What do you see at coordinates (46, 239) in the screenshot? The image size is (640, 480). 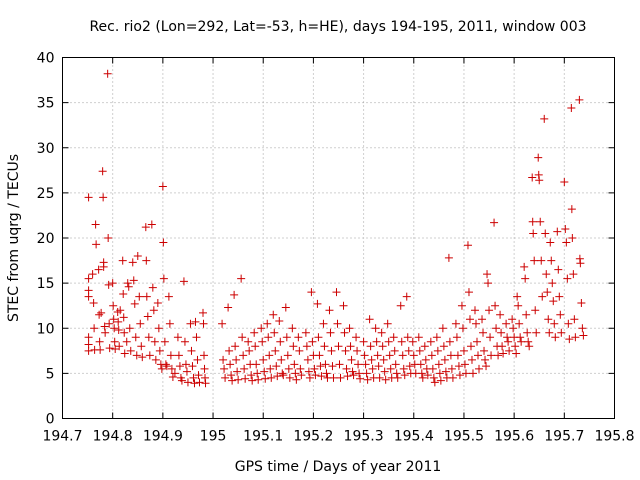 I see `y-tick-label: 20` at bounding box center [46, 239].